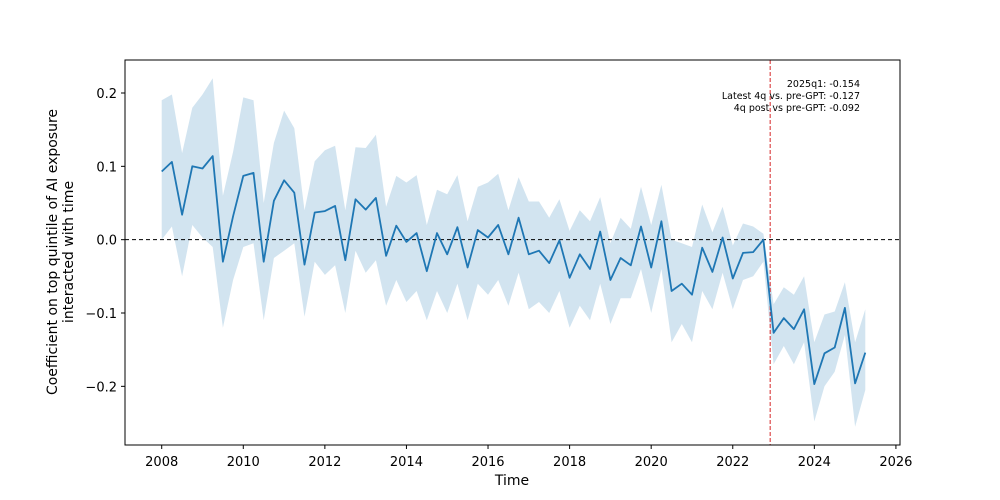 This screenshot has width=1000, height=500. I want to click on x-tick-label: 2022, so click(732, 462).